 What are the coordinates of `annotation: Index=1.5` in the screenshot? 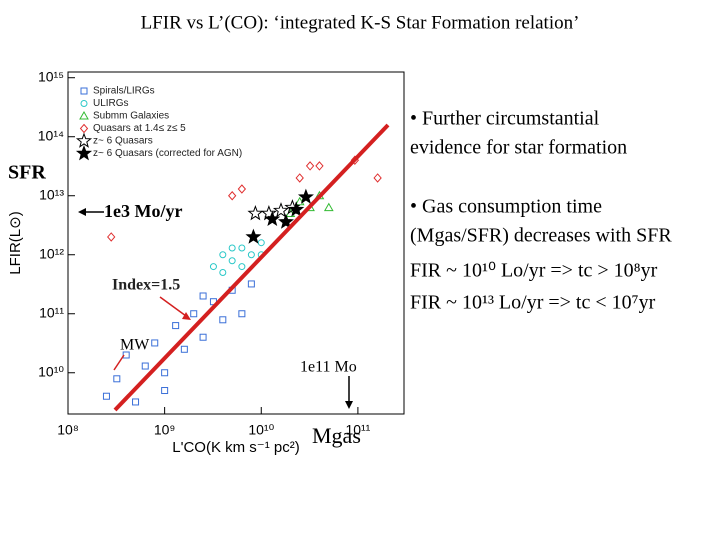 It's located at (146, 285).